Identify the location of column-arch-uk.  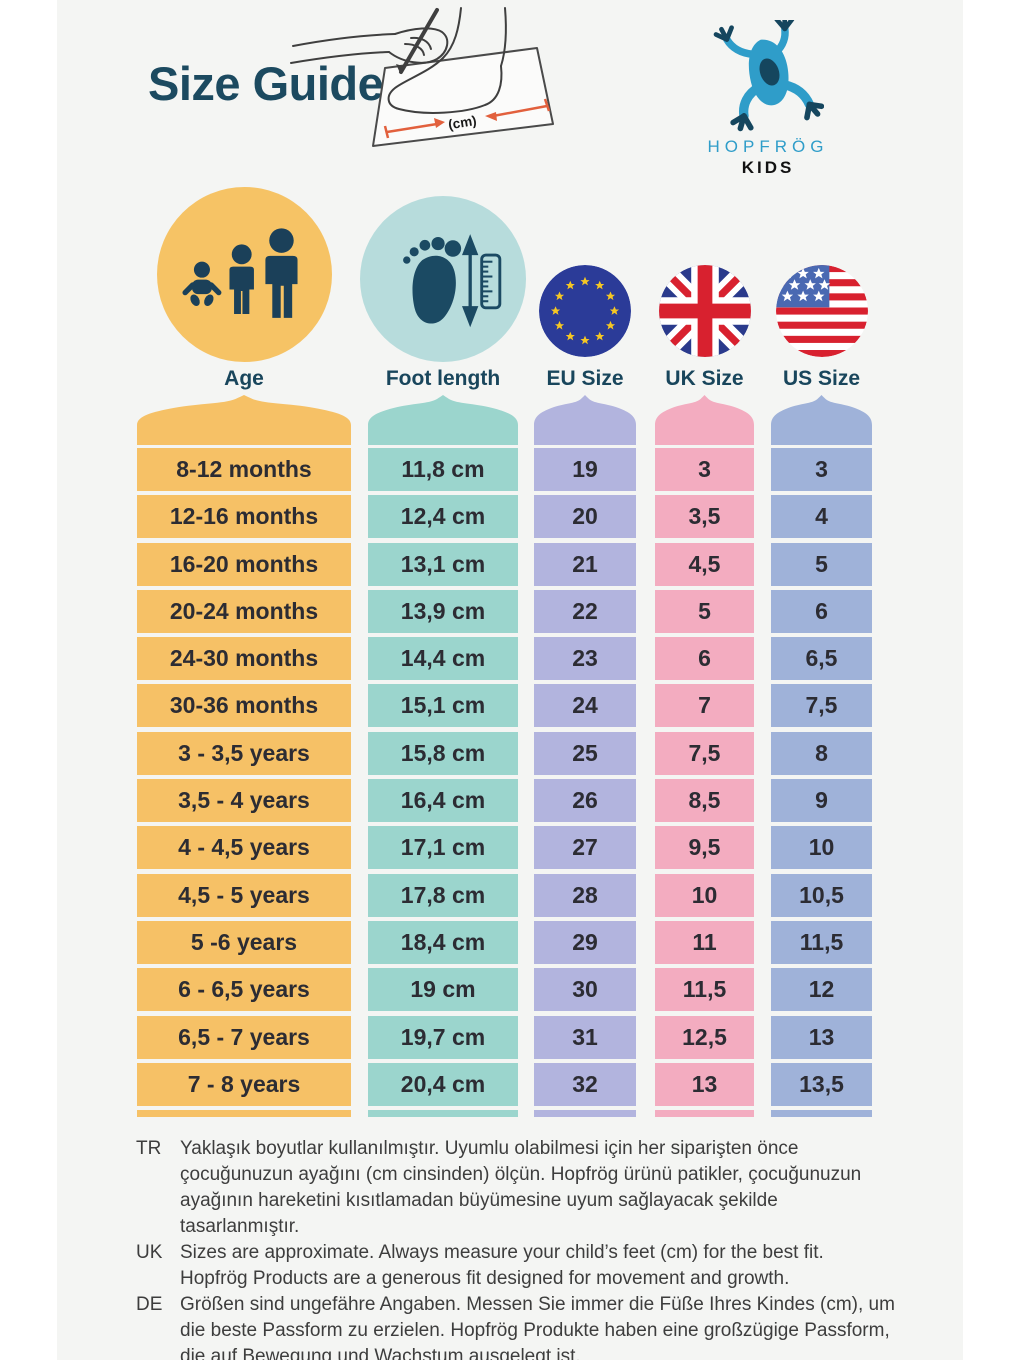
(704, 420).